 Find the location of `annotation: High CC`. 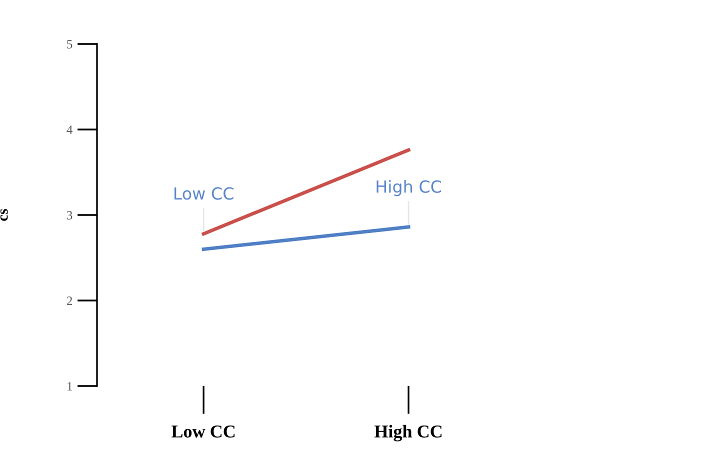

annotation: High CC is located at coordinates (409, 188).